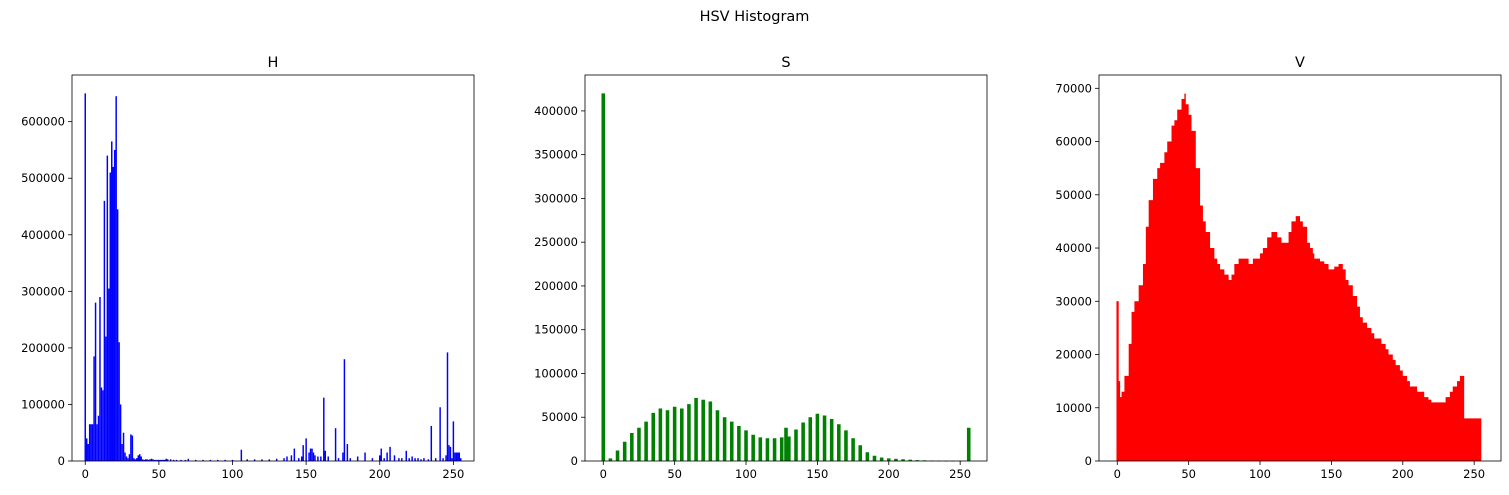 The width and height of the screenshot is (1509, 495). What do you see at coordinates (1073, 142) in the screenshot?
I see `y-tick-label: 60000` at bounding box center [1073, 142].